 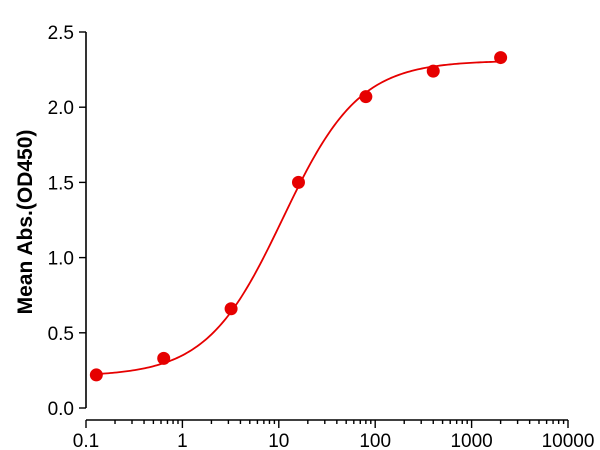 What do you see at coordinates (182, 440) in the screenshot?
I see `x-tick-label: 1` at bounding box center [182, 440].